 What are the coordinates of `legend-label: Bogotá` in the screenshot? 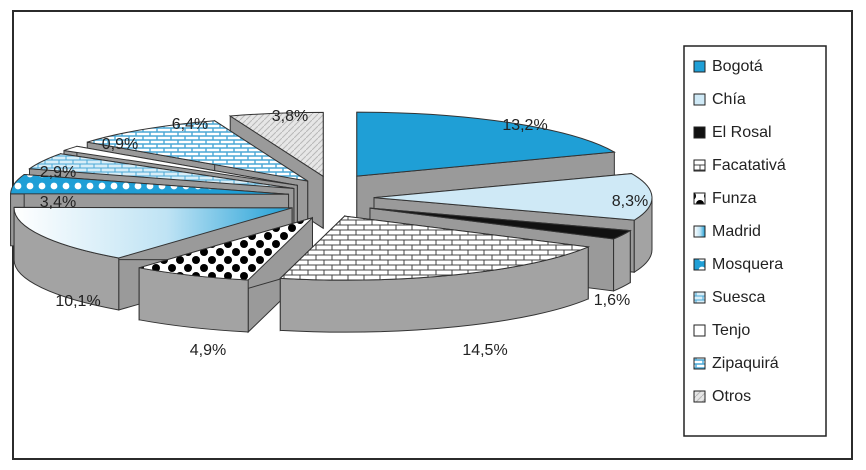 It's located at (737, 66).